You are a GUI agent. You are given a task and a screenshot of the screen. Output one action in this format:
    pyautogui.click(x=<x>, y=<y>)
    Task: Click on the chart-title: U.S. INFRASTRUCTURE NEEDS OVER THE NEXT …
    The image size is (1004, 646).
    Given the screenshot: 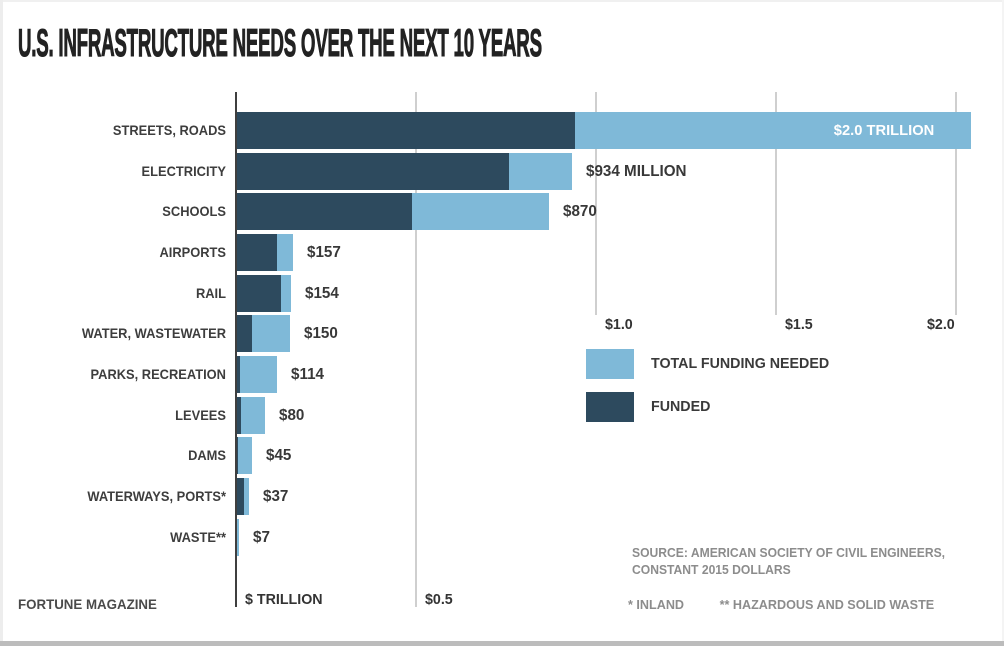 What is the action you would take?
    pyautogui.click(x=280, y=43)
    